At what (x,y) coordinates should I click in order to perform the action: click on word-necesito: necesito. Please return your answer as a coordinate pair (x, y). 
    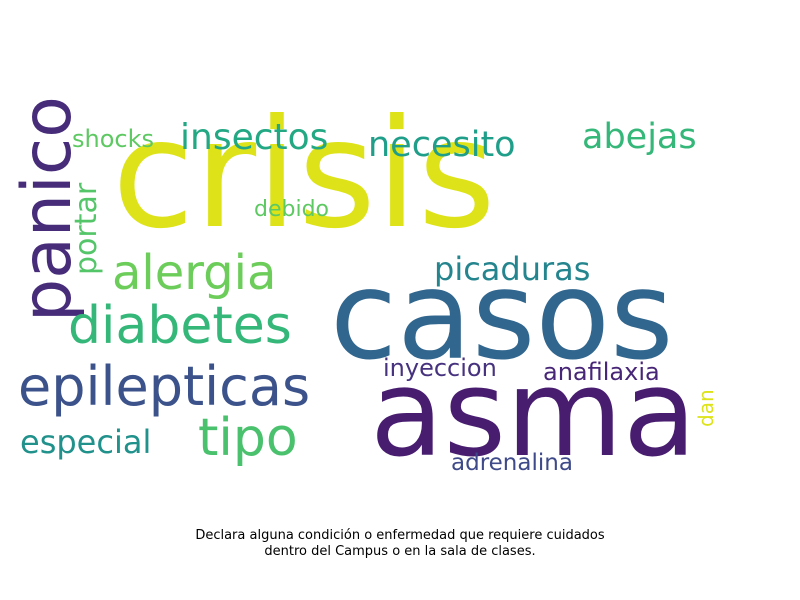
    Looking at the image, I should click on (442, 145).